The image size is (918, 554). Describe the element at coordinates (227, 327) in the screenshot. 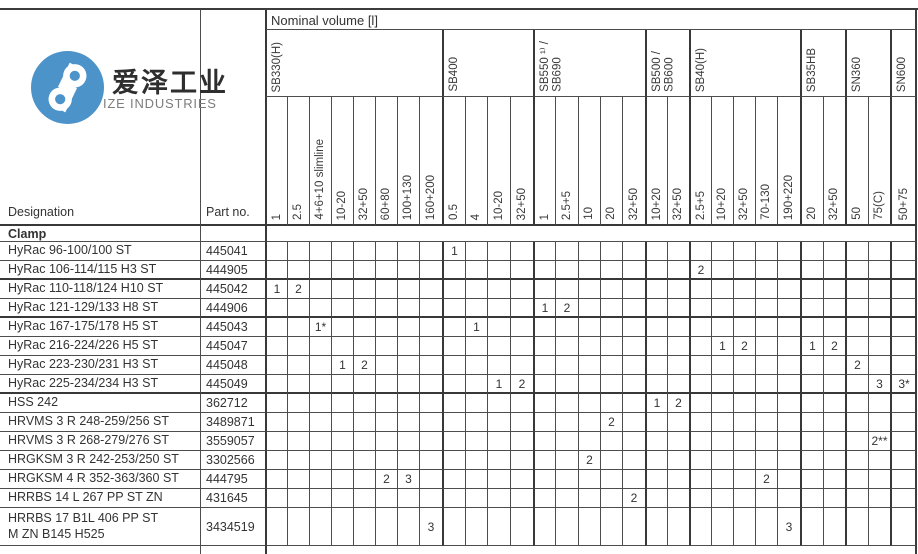

I see `part-no-cell-label: 445043` at that location.